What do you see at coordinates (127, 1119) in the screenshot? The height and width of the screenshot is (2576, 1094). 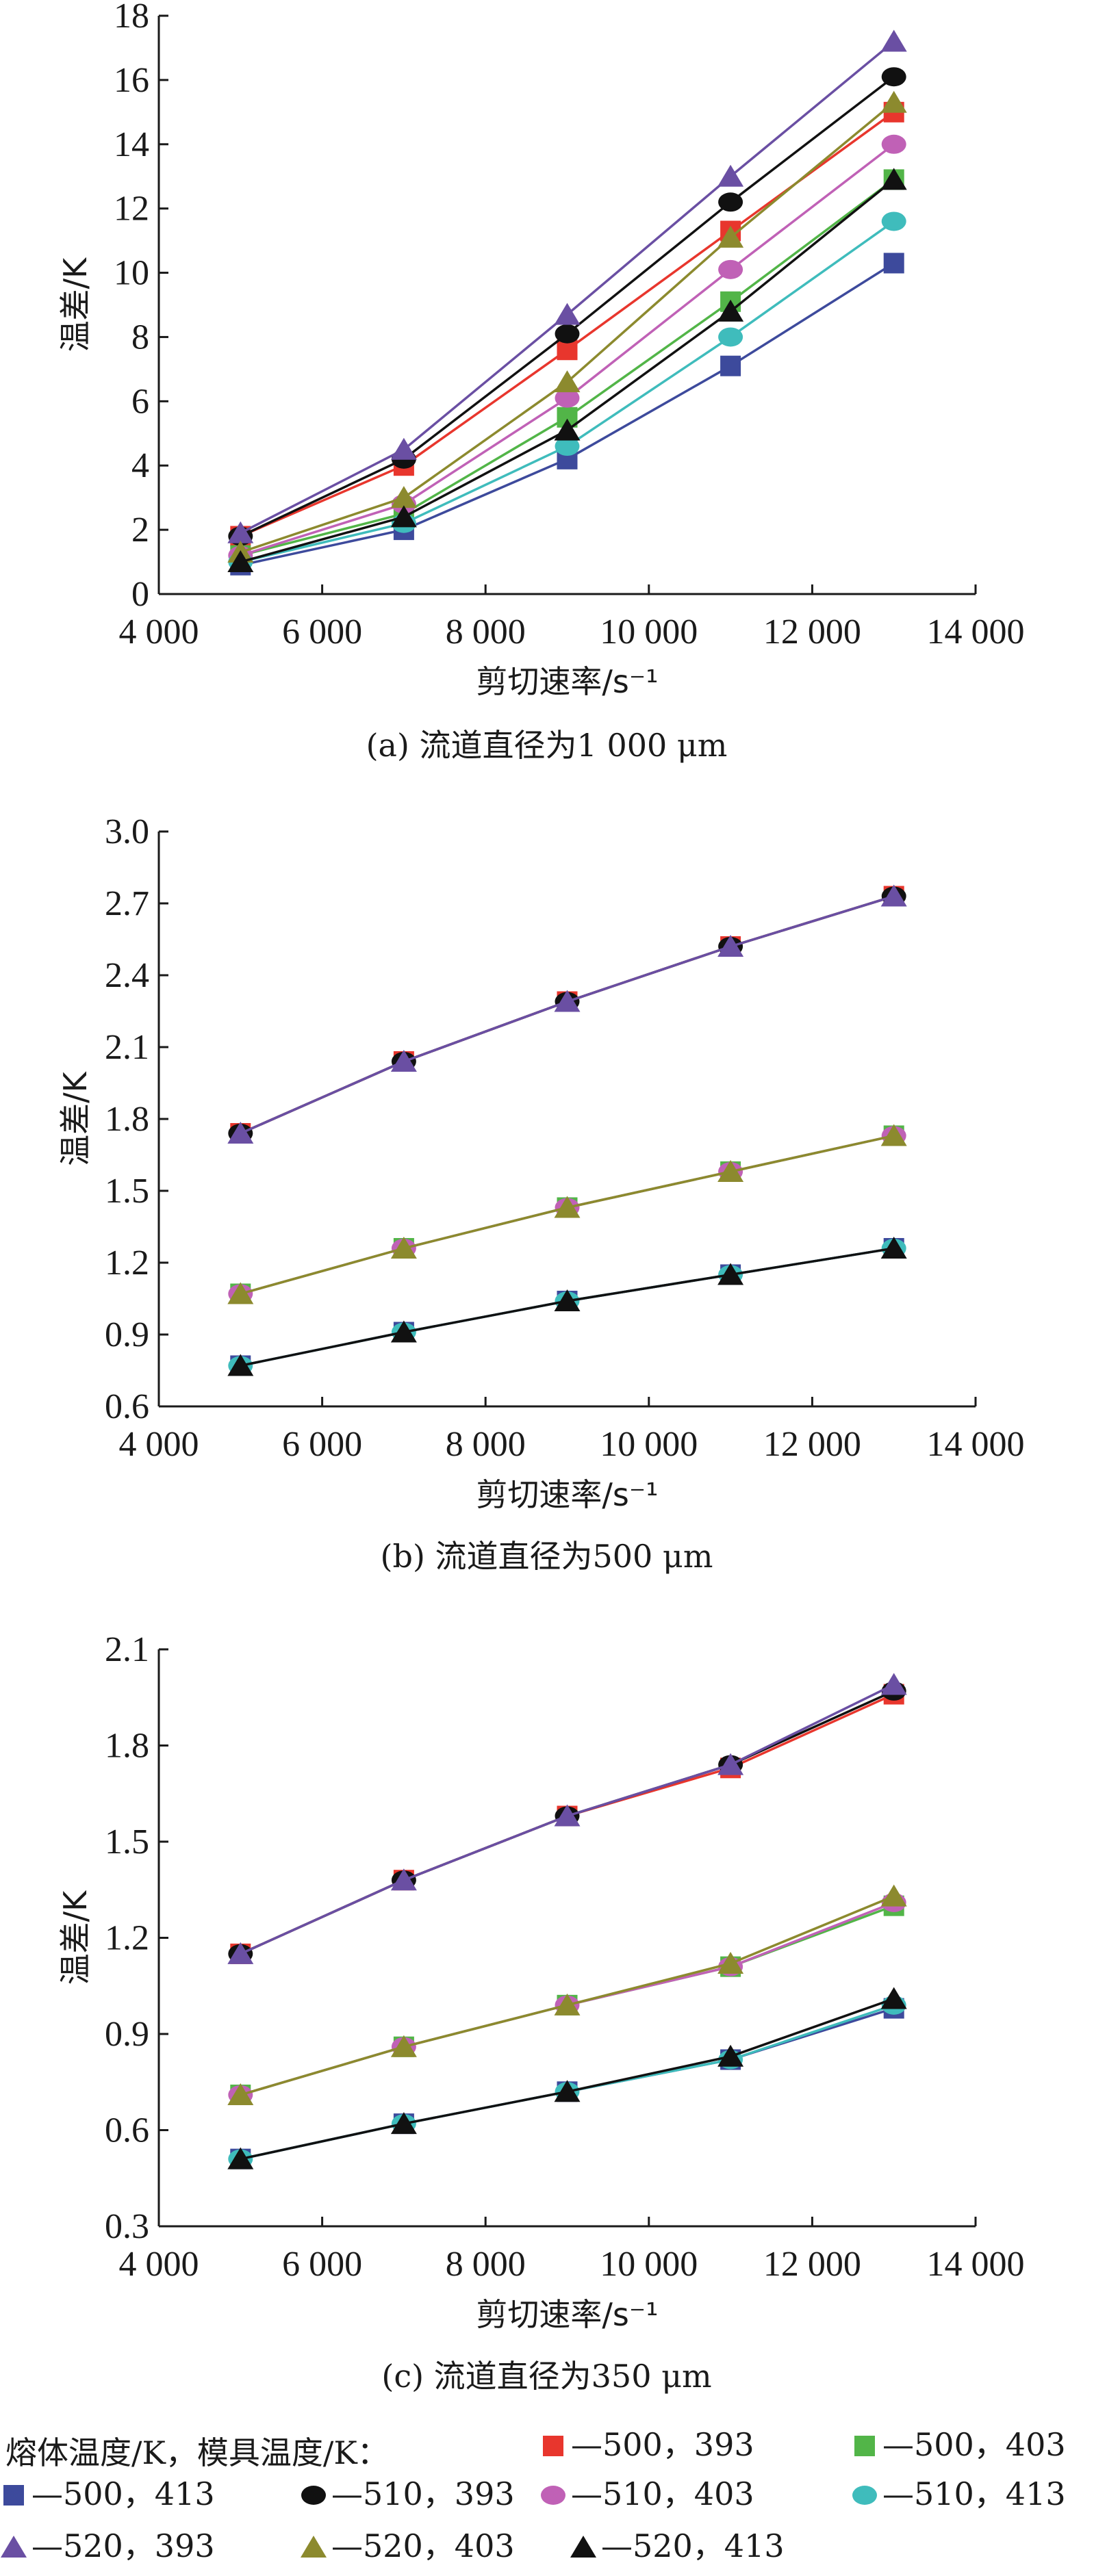 I see `y-tick-label: 1.8` at bounding box center [127, 1119].